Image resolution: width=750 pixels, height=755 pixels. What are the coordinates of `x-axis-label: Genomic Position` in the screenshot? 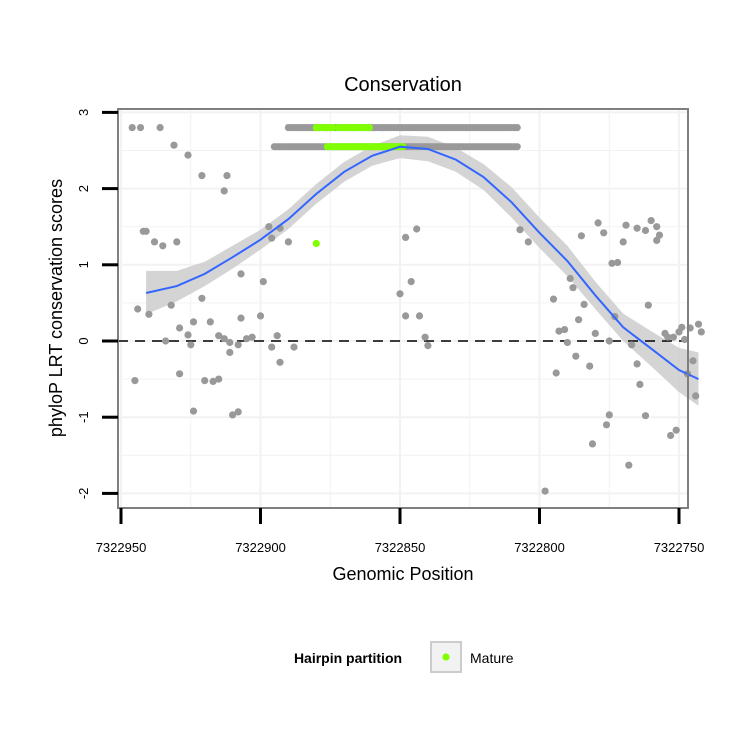 It's located at (402, 574).